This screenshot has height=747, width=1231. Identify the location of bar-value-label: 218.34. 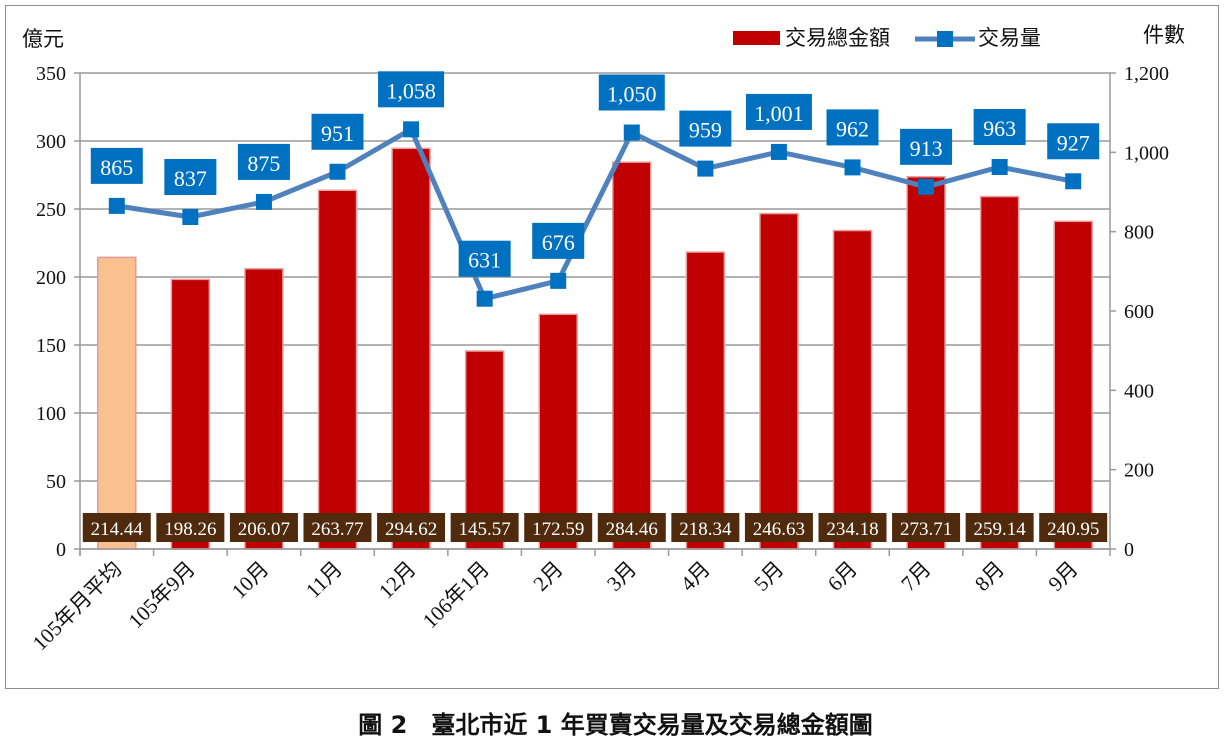
(705, 529).